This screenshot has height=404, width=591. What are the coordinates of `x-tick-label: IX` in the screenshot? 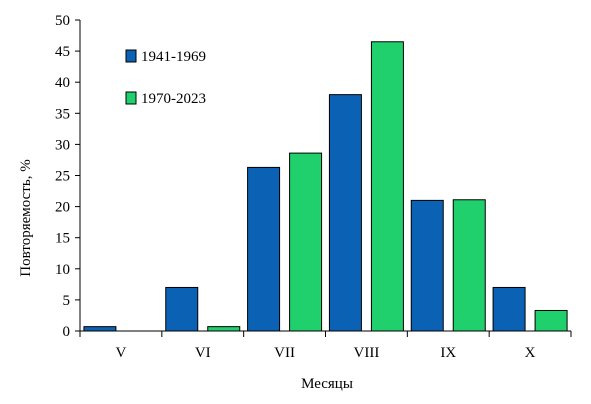 It's located at (448, 353).